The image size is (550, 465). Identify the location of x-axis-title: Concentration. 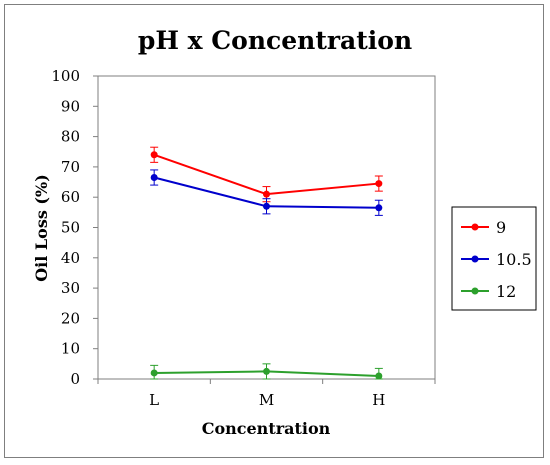
(266, 428).